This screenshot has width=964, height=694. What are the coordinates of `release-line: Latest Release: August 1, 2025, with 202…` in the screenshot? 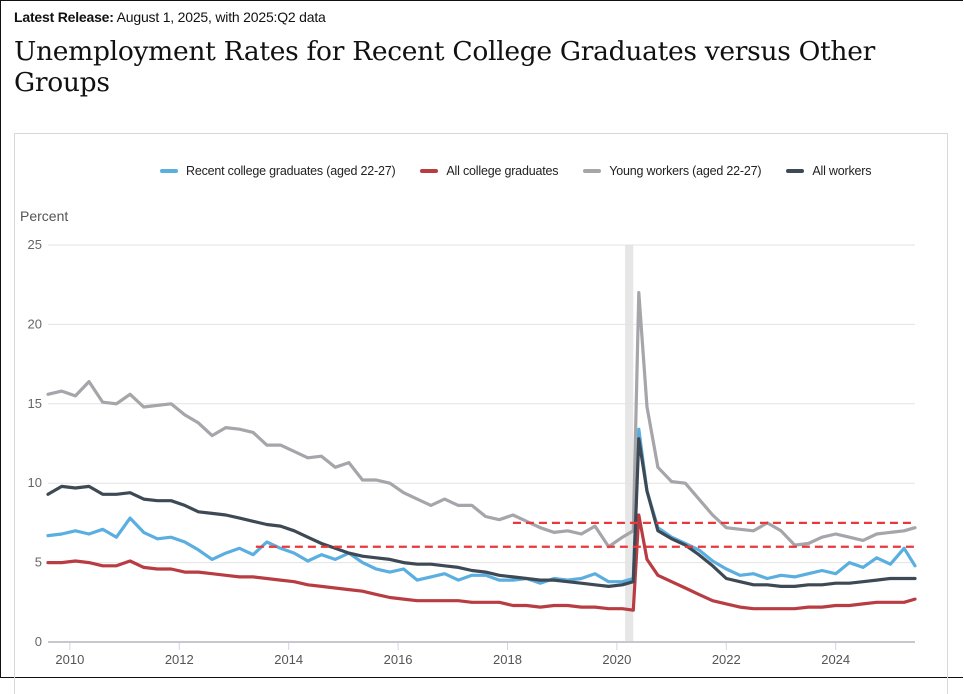 It's located at (170, 17).